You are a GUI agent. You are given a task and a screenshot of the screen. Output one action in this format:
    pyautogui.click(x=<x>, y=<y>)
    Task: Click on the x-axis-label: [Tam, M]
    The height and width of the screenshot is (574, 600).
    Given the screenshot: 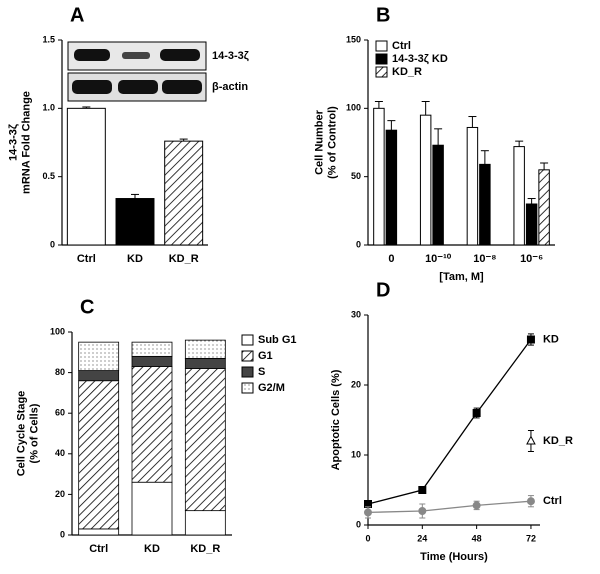 What is the action you would take?
    pyautogui.click(x=461, y=277)
    